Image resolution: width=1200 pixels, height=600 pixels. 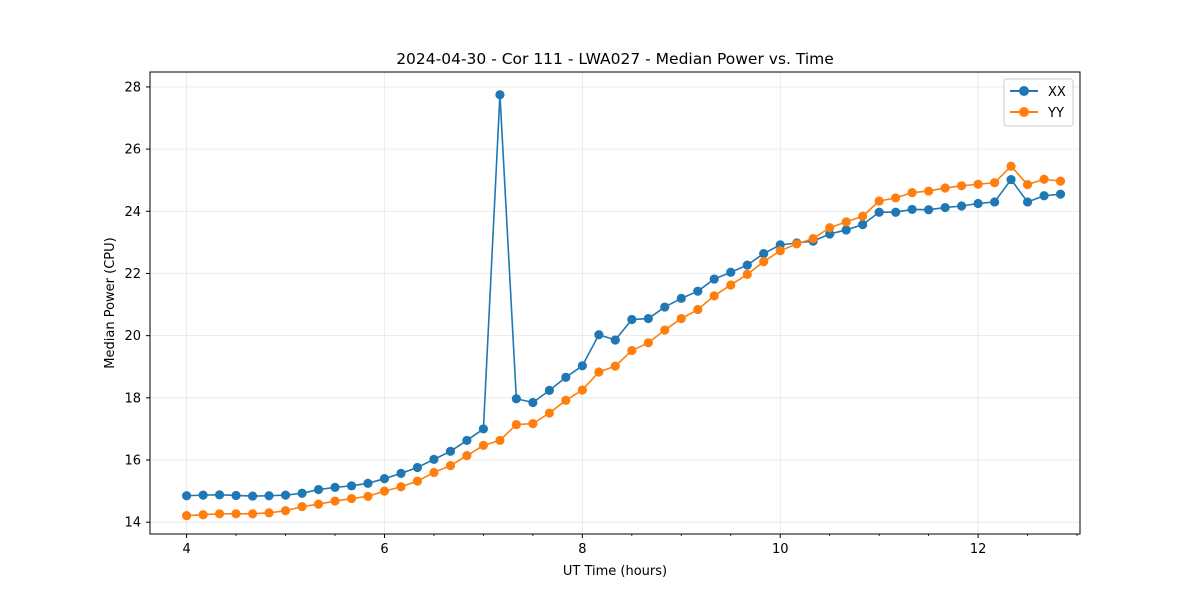 What do you see at coordinates (615, 571) in the screenshot?
I see `x-axis-label: UT Time (hours)` at bounding box center [615, 571].